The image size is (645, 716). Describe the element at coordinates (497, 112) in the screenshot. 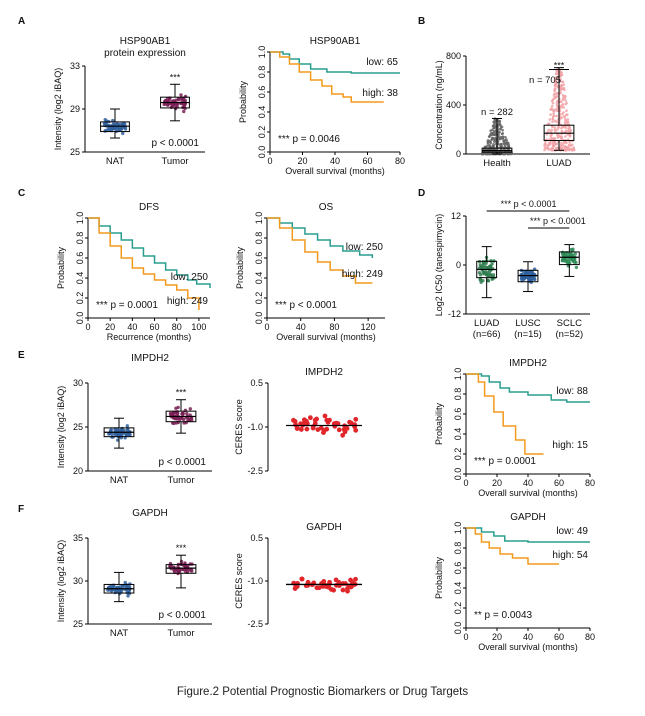

I see `annotation: n = 282` at that location.